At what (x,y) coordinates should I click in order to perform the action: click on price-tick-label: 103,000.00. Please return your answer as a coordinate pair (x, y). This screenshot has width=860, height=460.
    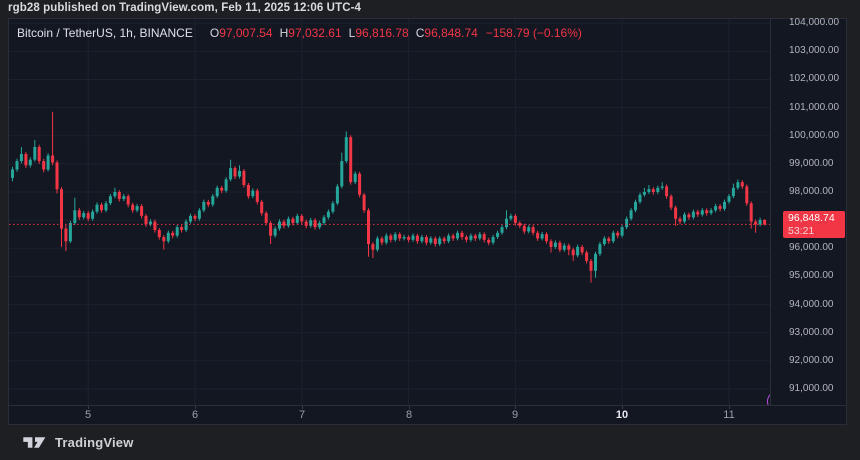
    Looking at the image, I should click on (814, 50).